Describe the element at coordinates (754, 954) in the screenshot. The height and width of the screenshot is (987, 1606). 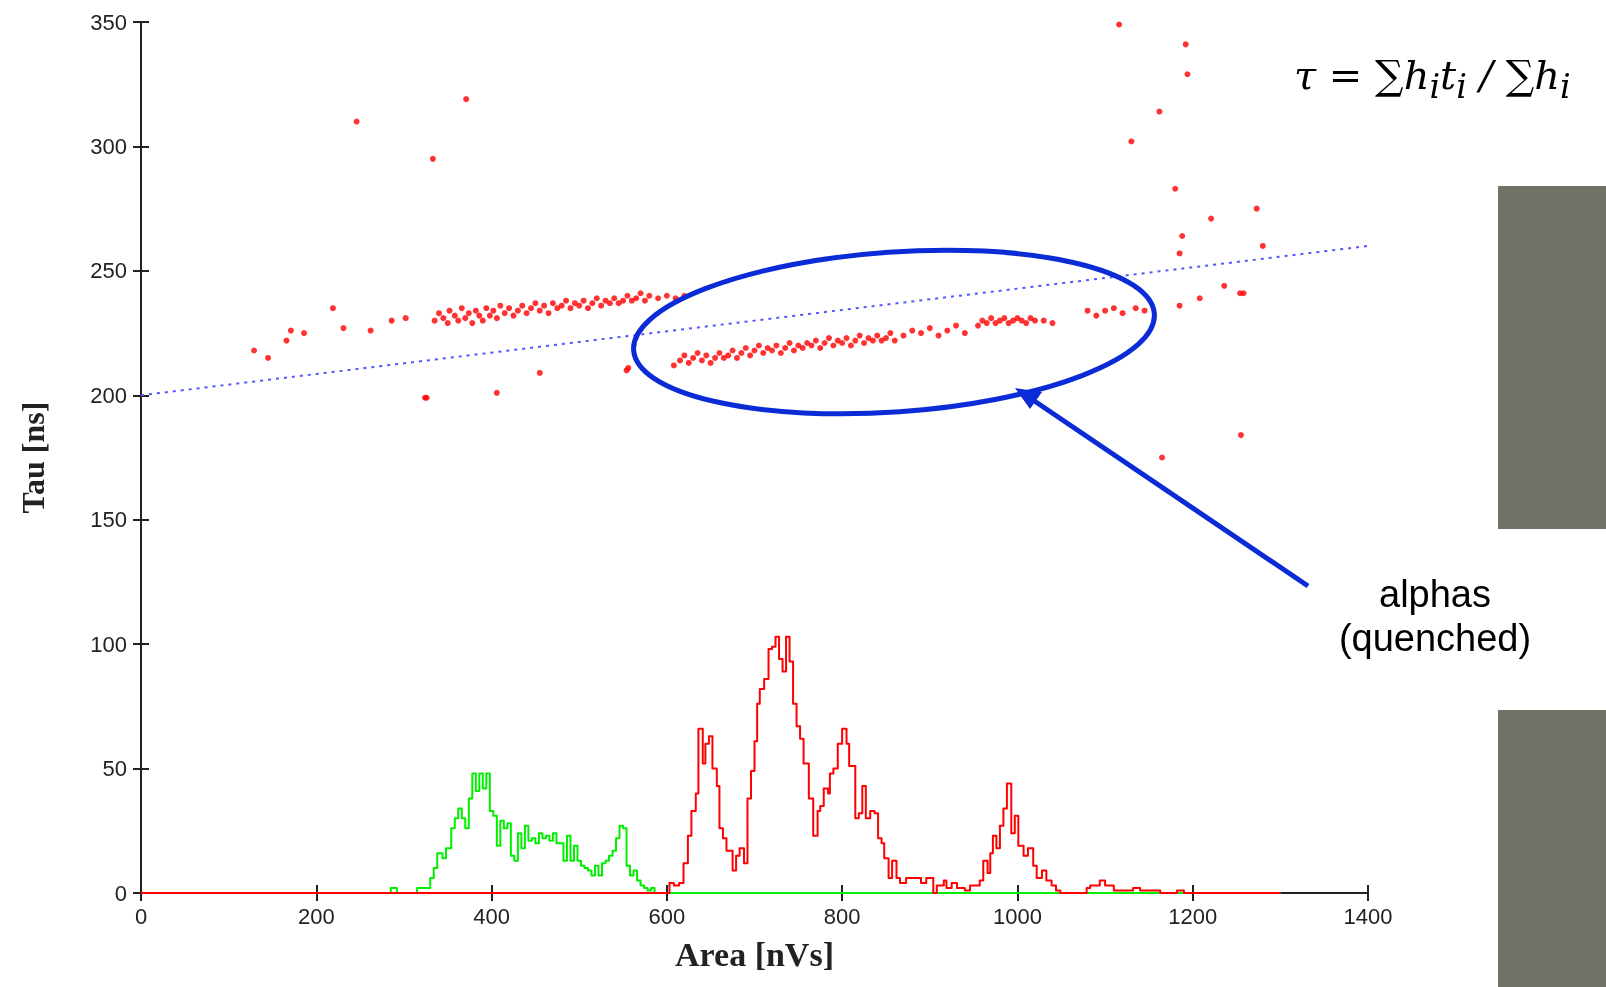
I see `x-axis-title: Area [nVs]` at that location.